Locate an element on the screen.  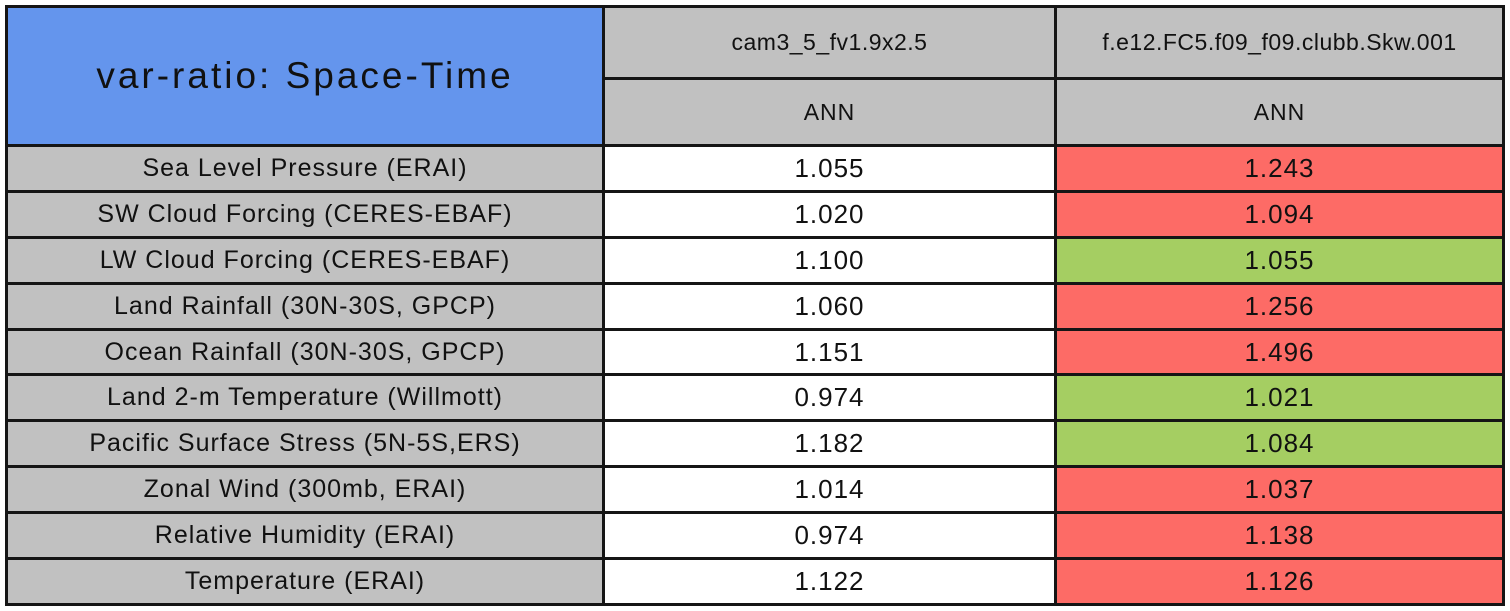
test-value-cell: 1.138 is located at coordinates (1279, 536).